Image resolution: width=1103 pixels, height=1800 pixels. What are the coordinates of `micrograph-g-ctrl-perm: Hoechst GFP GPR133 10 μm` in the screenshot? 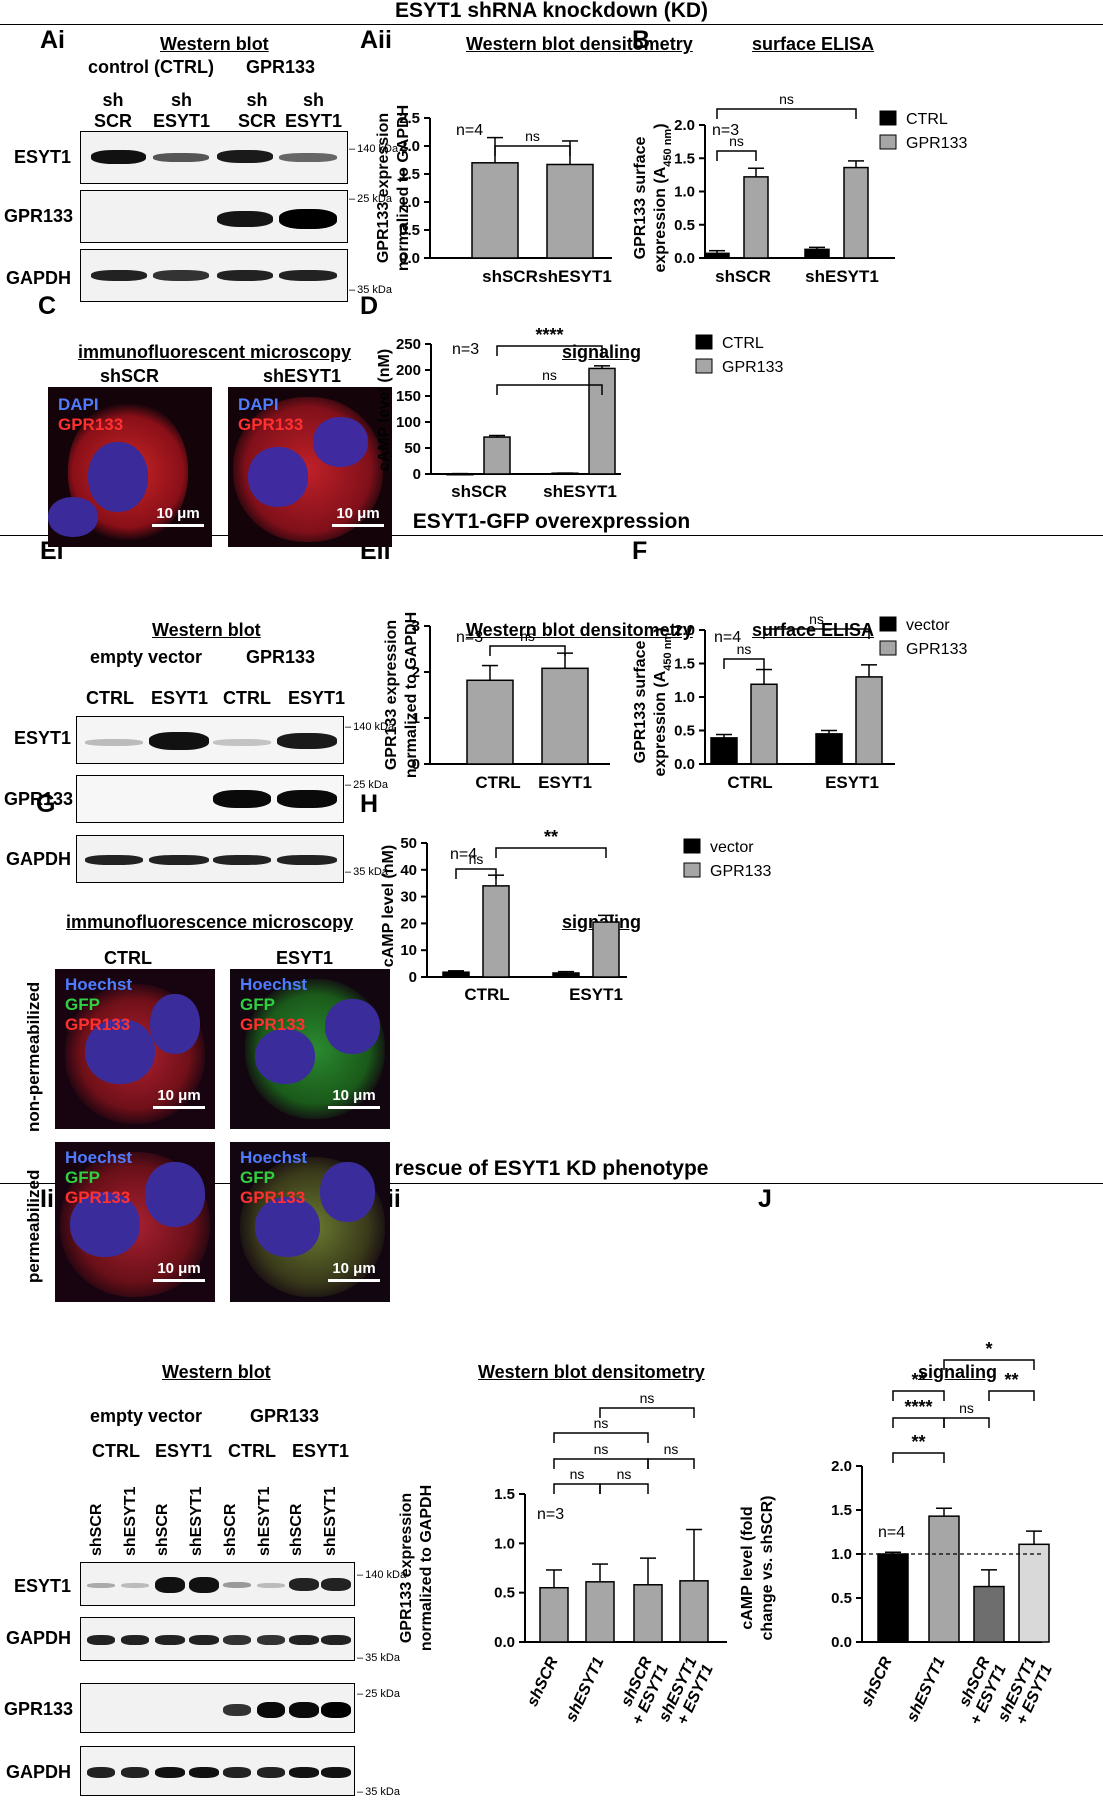 It's located at (135, 1222).